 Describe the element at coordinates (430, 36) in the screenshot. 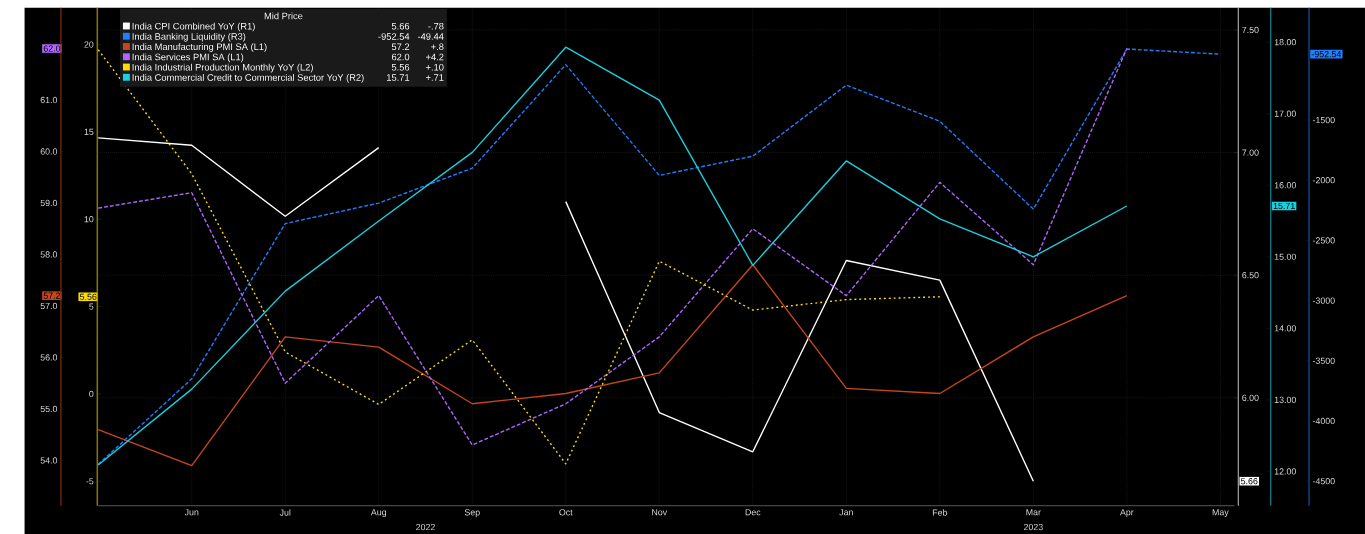

I see `annotation: -49.44` at that location.